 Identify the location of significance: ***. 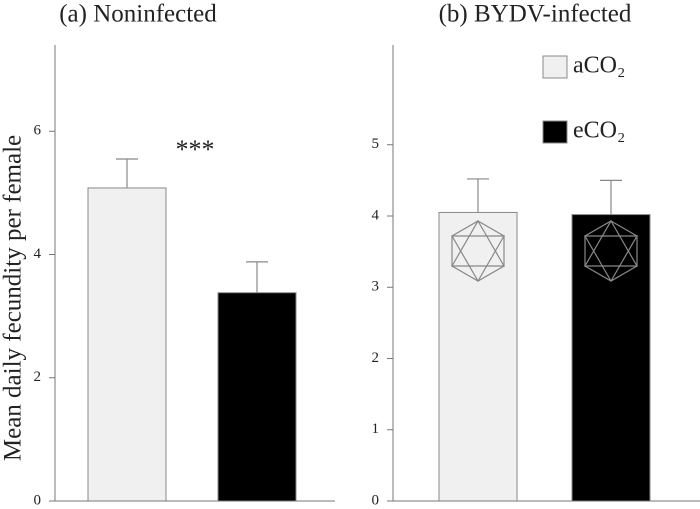
(195, 149).